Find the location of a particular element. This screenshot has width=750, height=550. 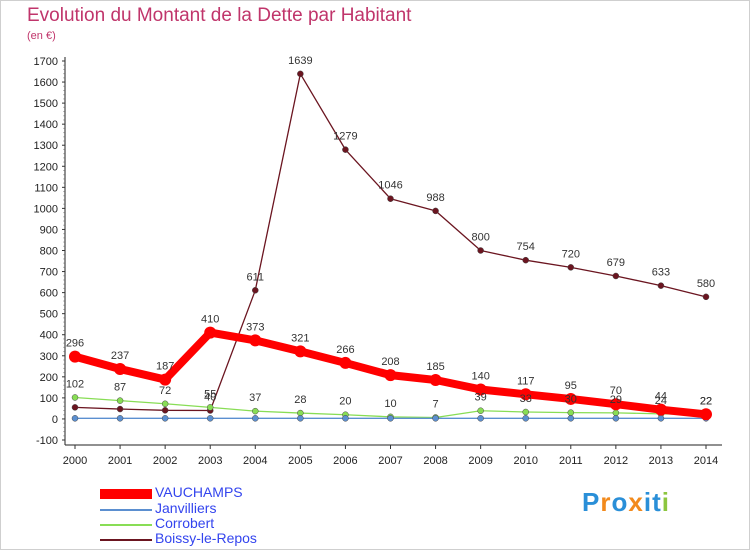

legend-swatch-boissy is located at coordinates (126, 540).